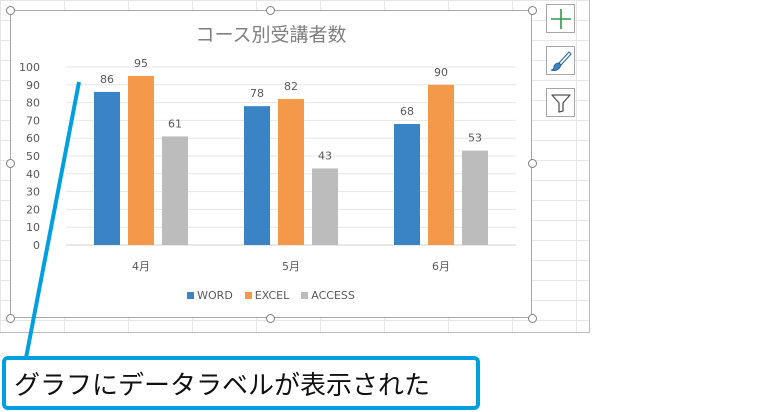  Describe the element at coordinates (441, 266) in the screenshot. I see `x-tick-label: 6月` at that location.